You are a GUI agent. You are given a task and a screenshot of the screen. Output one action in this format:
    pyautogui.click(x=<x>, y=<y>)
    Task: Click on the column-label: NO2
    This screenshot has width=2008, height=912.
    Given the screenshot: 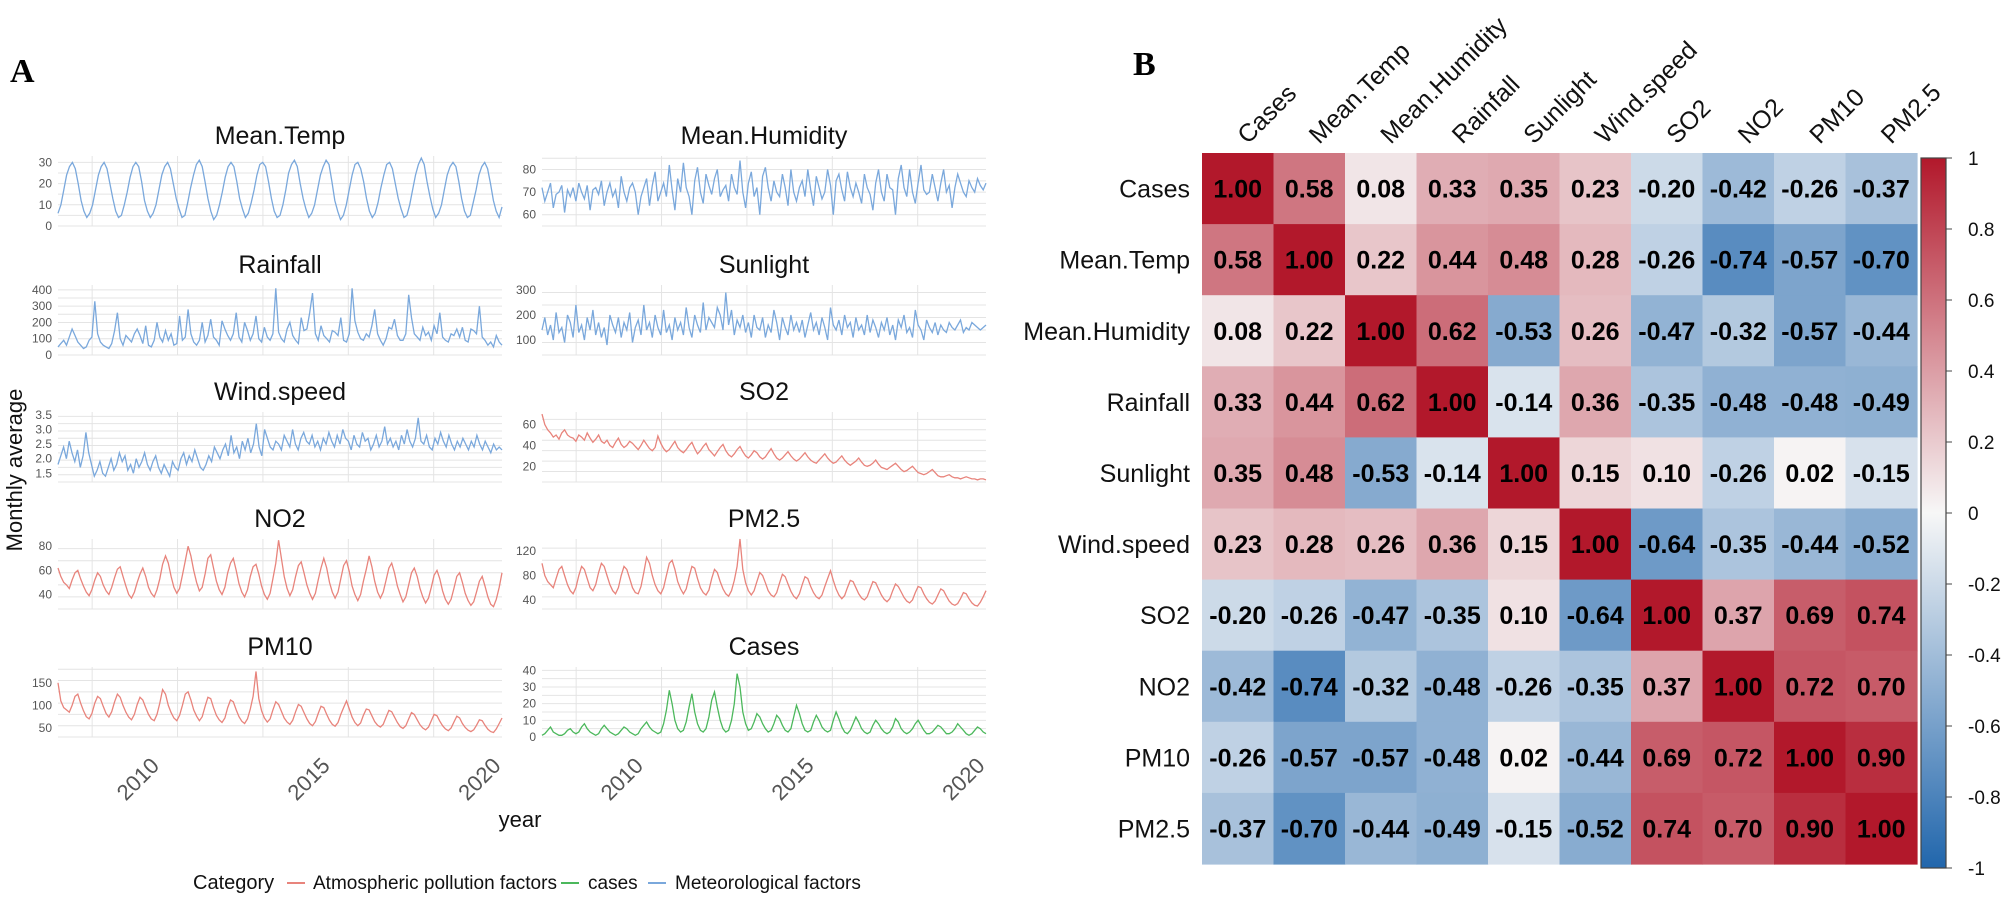 What is the action you would take?
    pyautogui.click(x=1761, y=121)
    